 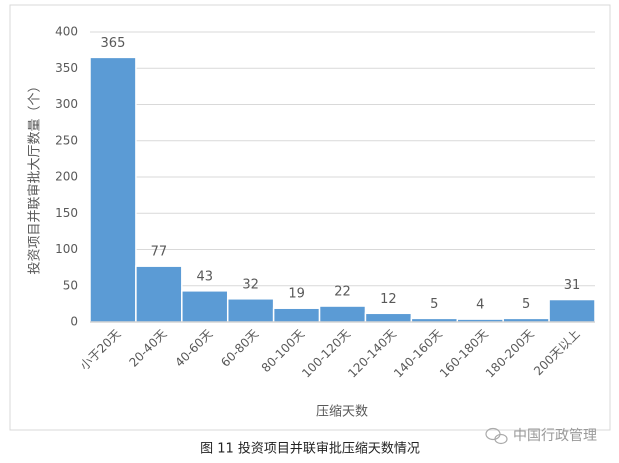 What do you see at coordinates (342, 412) in the screenshot?
I see `x-axis-title: 压缩天数` at bounding box center [342, 412].